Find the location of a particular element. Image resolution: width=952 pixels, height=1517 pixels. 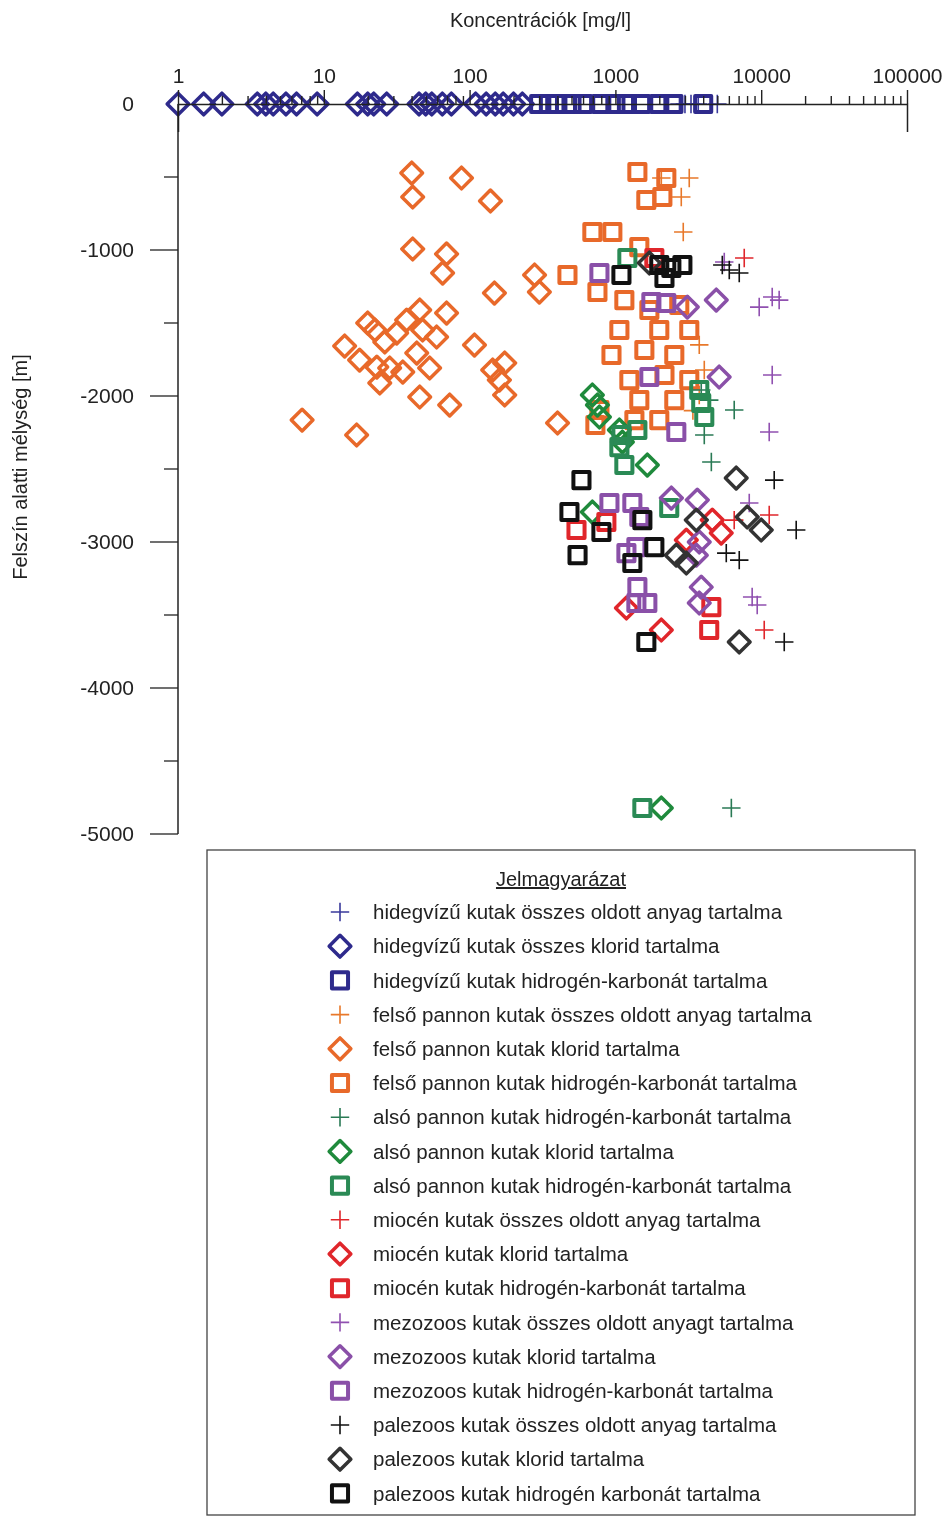

legend-label: miocén kutak hidrogén-karbonát tartalma is located at coordinates (560, 1288).